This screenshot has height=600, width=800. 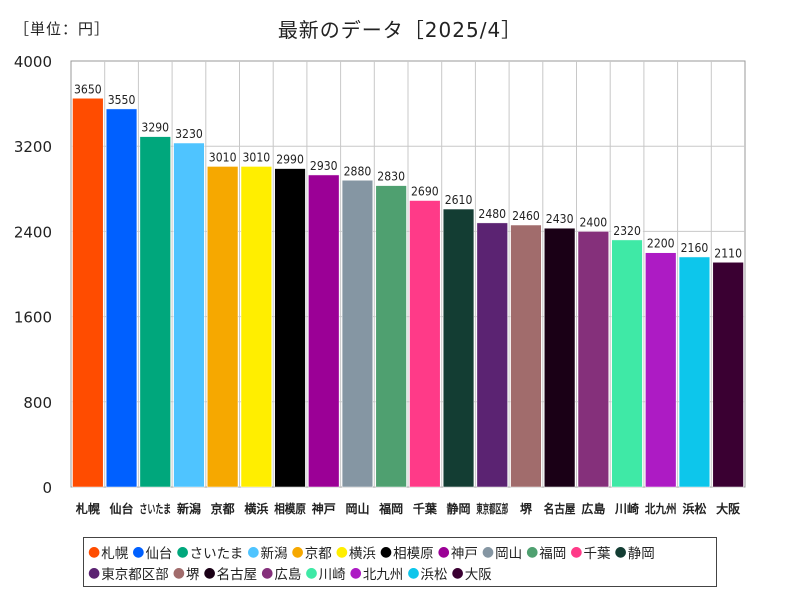 I want to click on chart-title: 最新のデータ［2025/4］, so click(x=400, y=30).